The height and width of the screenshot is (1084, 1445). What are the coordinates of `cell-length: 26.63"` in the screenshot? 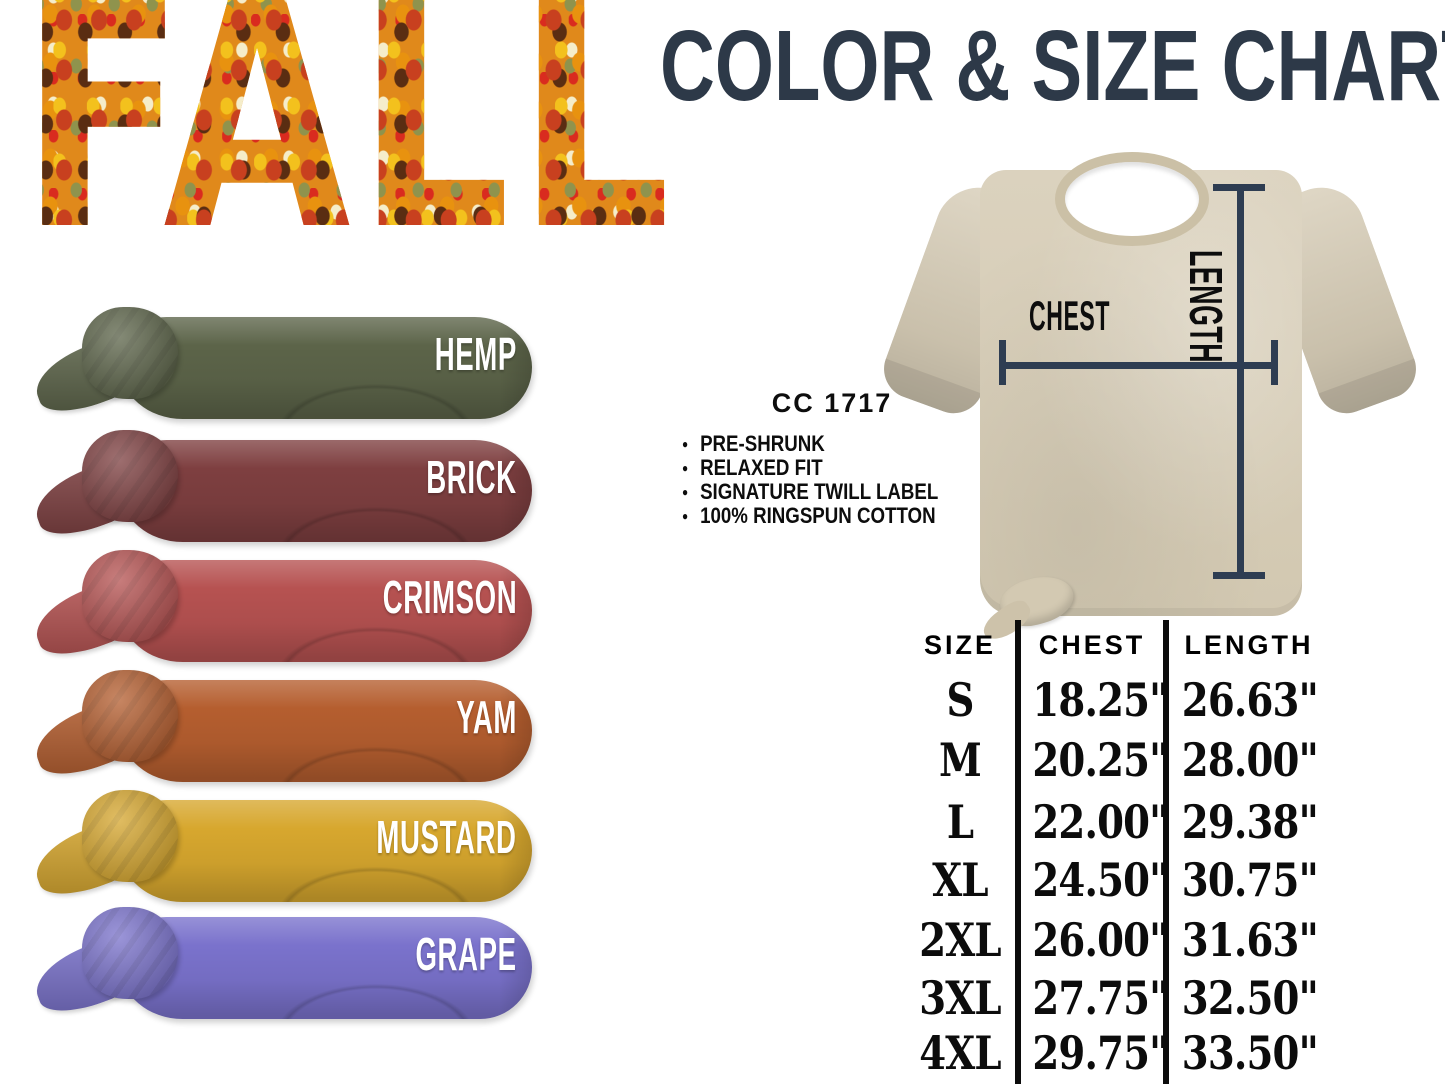 It's located at (1250, 700).